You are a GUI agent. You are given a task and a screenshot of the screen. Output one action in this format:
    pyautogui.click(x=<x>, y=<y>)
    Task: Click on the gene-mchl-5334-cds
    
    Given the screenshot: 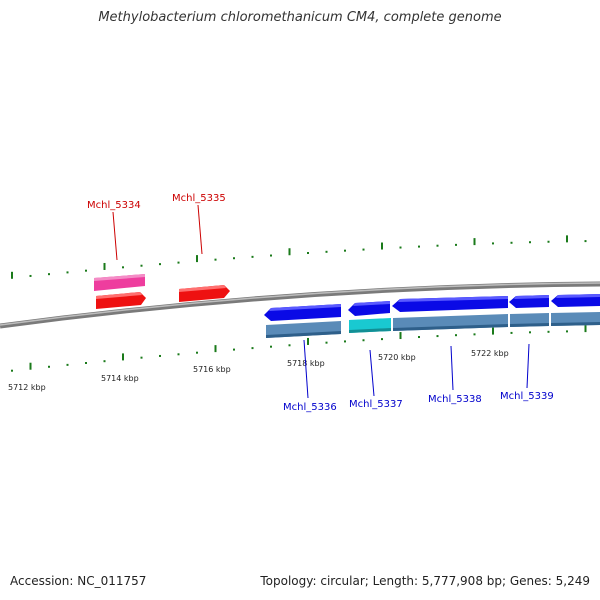 What is the action you would take?
    pyautogui.click(x=121, y=300)
    